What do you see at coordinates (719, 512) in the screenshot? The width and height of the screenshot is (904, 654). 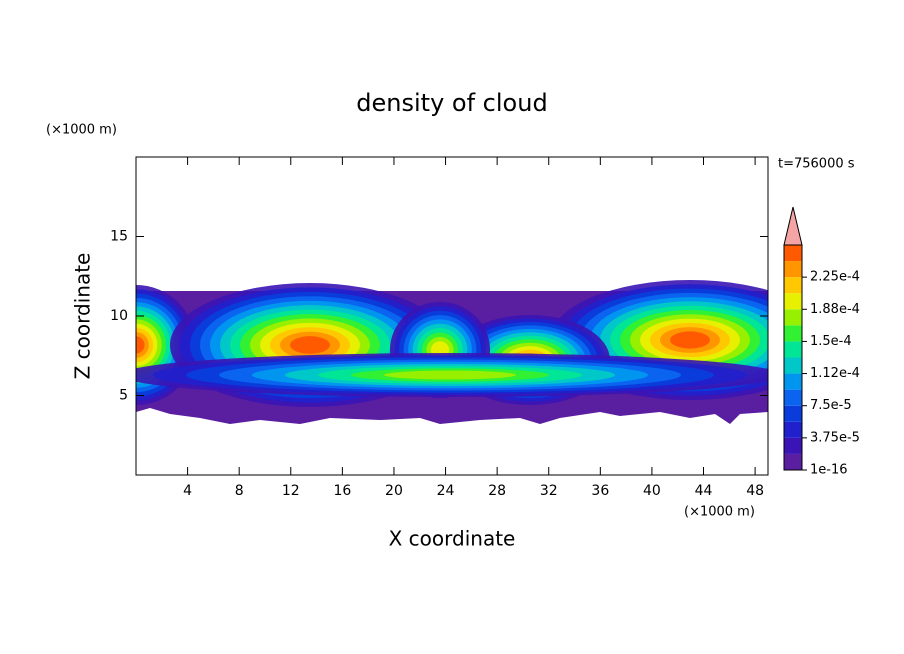 I see `x-unit: (×1000 m)` at bounding box center [719, 512].